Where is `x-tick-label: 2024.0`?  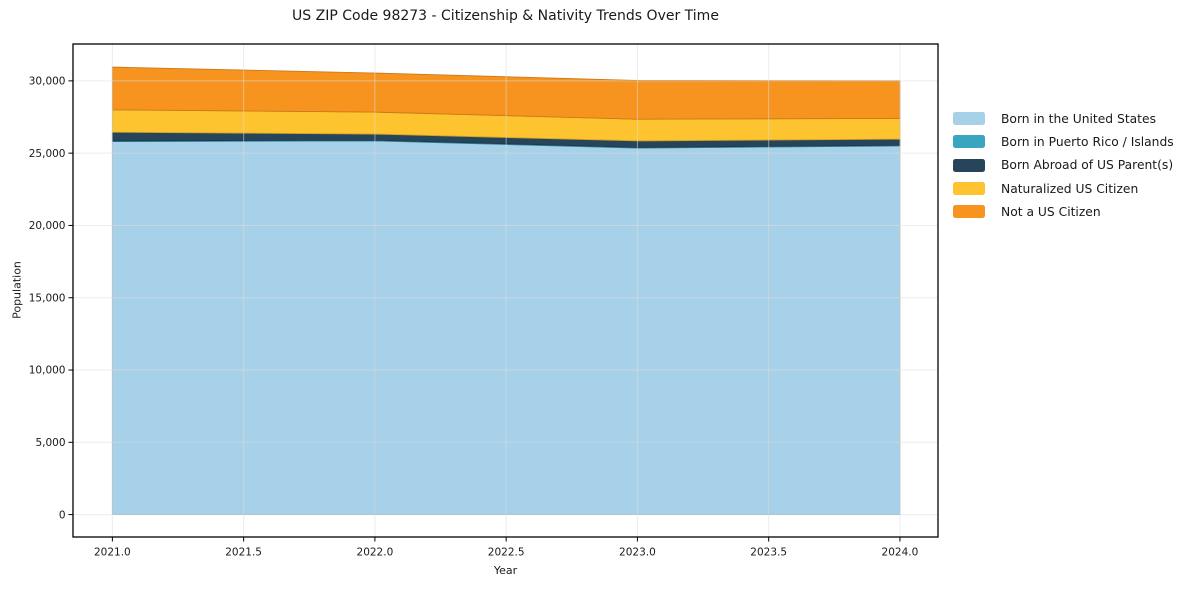 x-tick-label: 2024.0 is located at coordinates (900, 553).